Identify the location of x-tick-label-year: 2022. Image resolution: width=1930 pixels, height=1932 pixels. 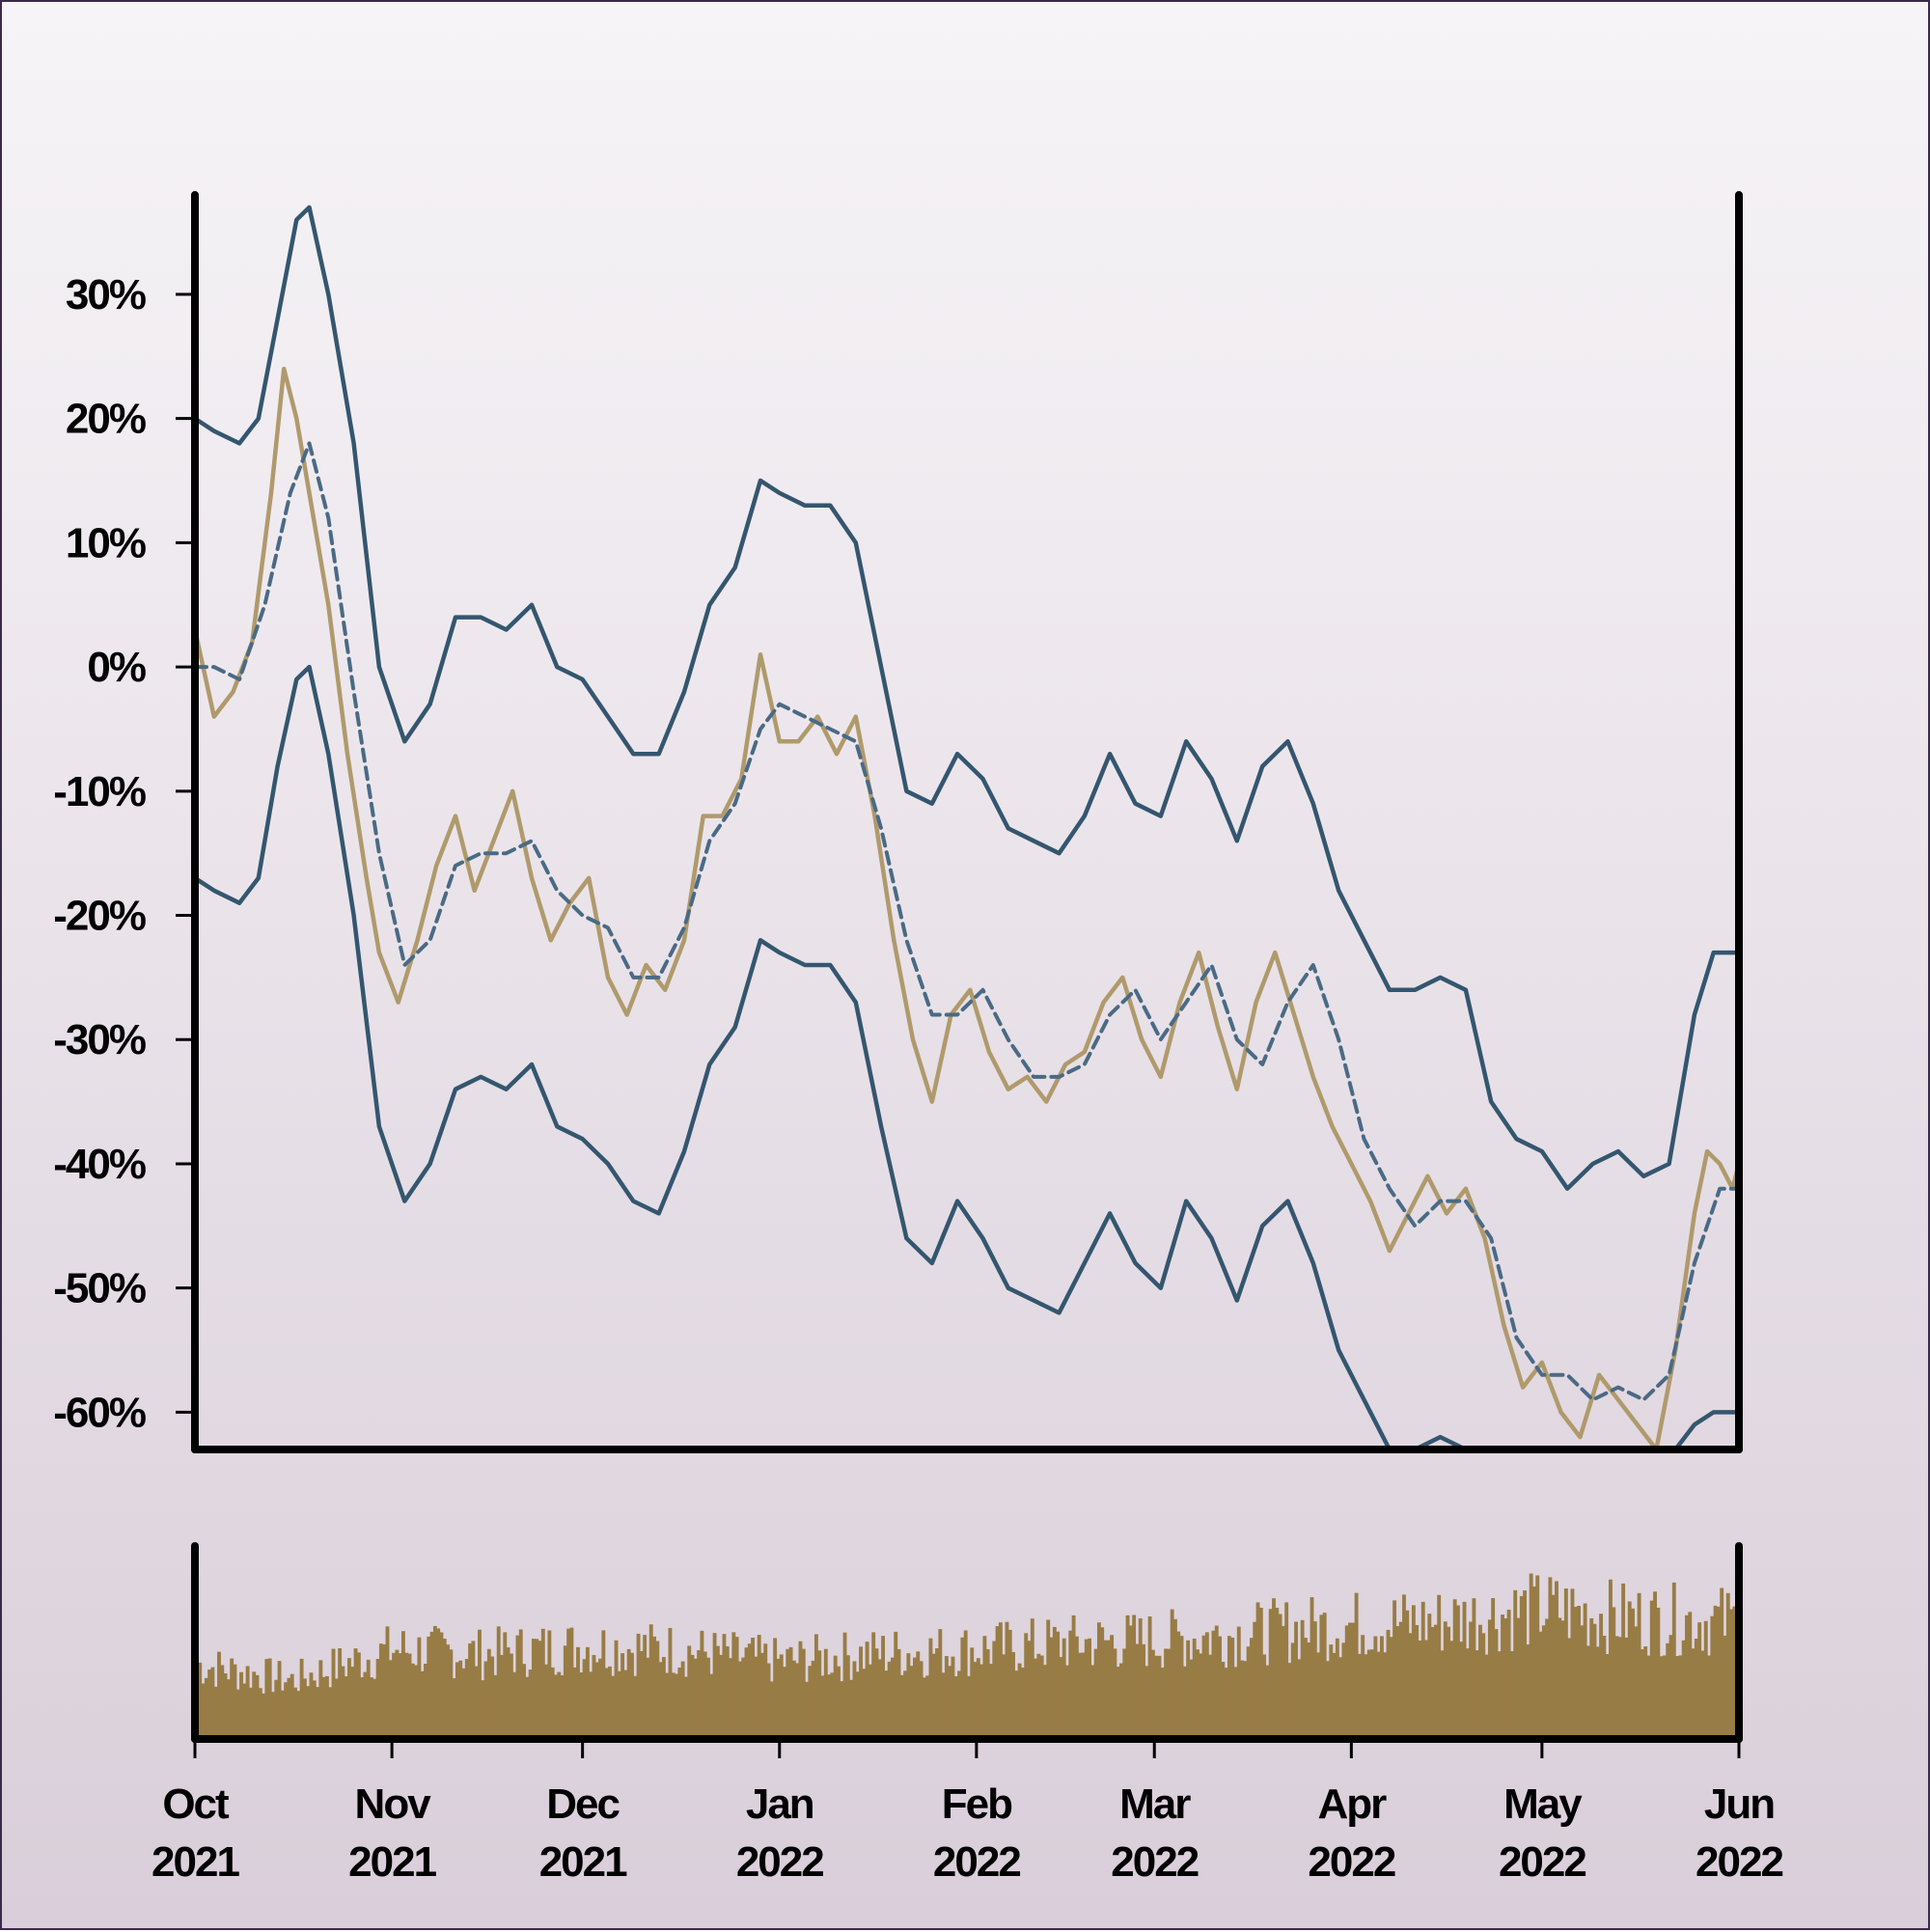
(1739, 1862).